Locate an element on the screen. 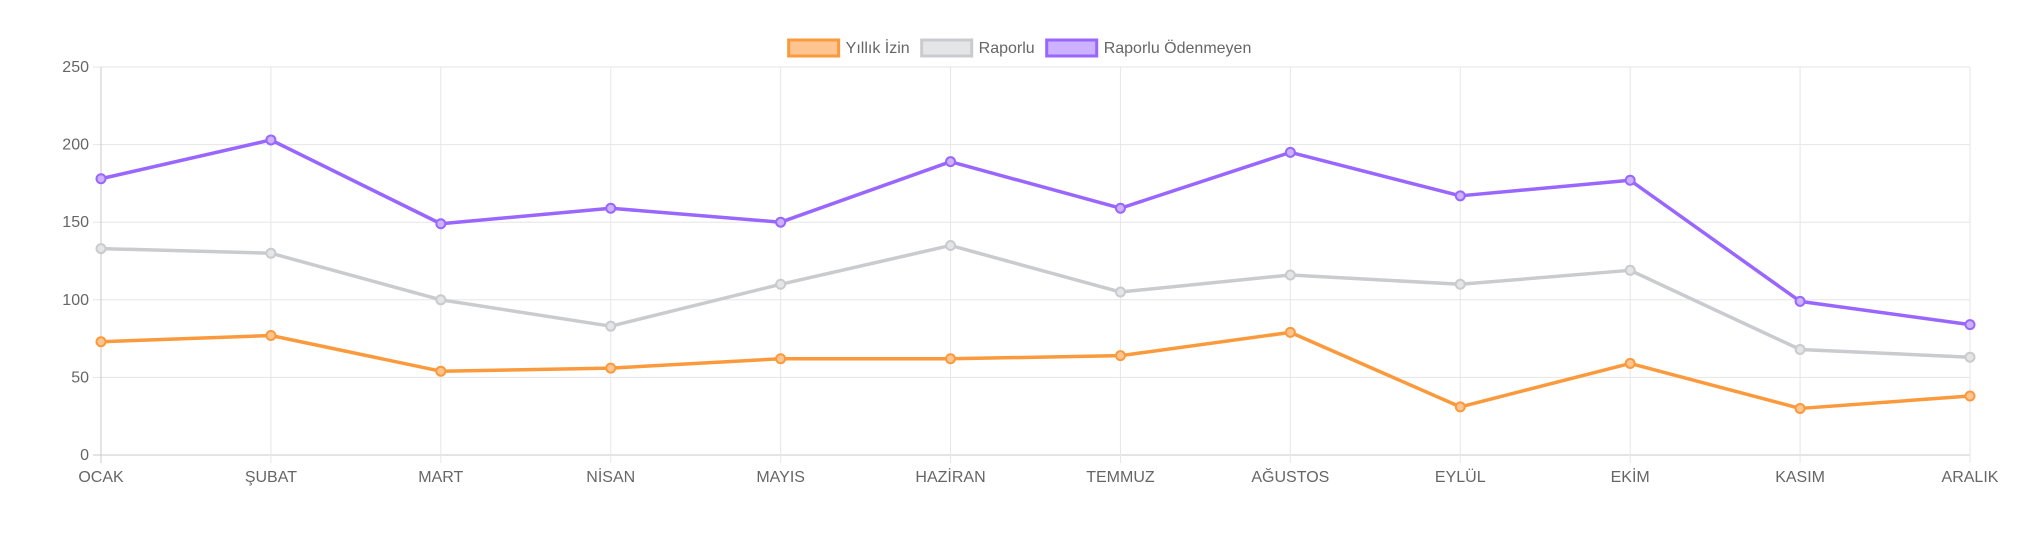  y-tick-label: 200 is located at coordinates (75, 145).